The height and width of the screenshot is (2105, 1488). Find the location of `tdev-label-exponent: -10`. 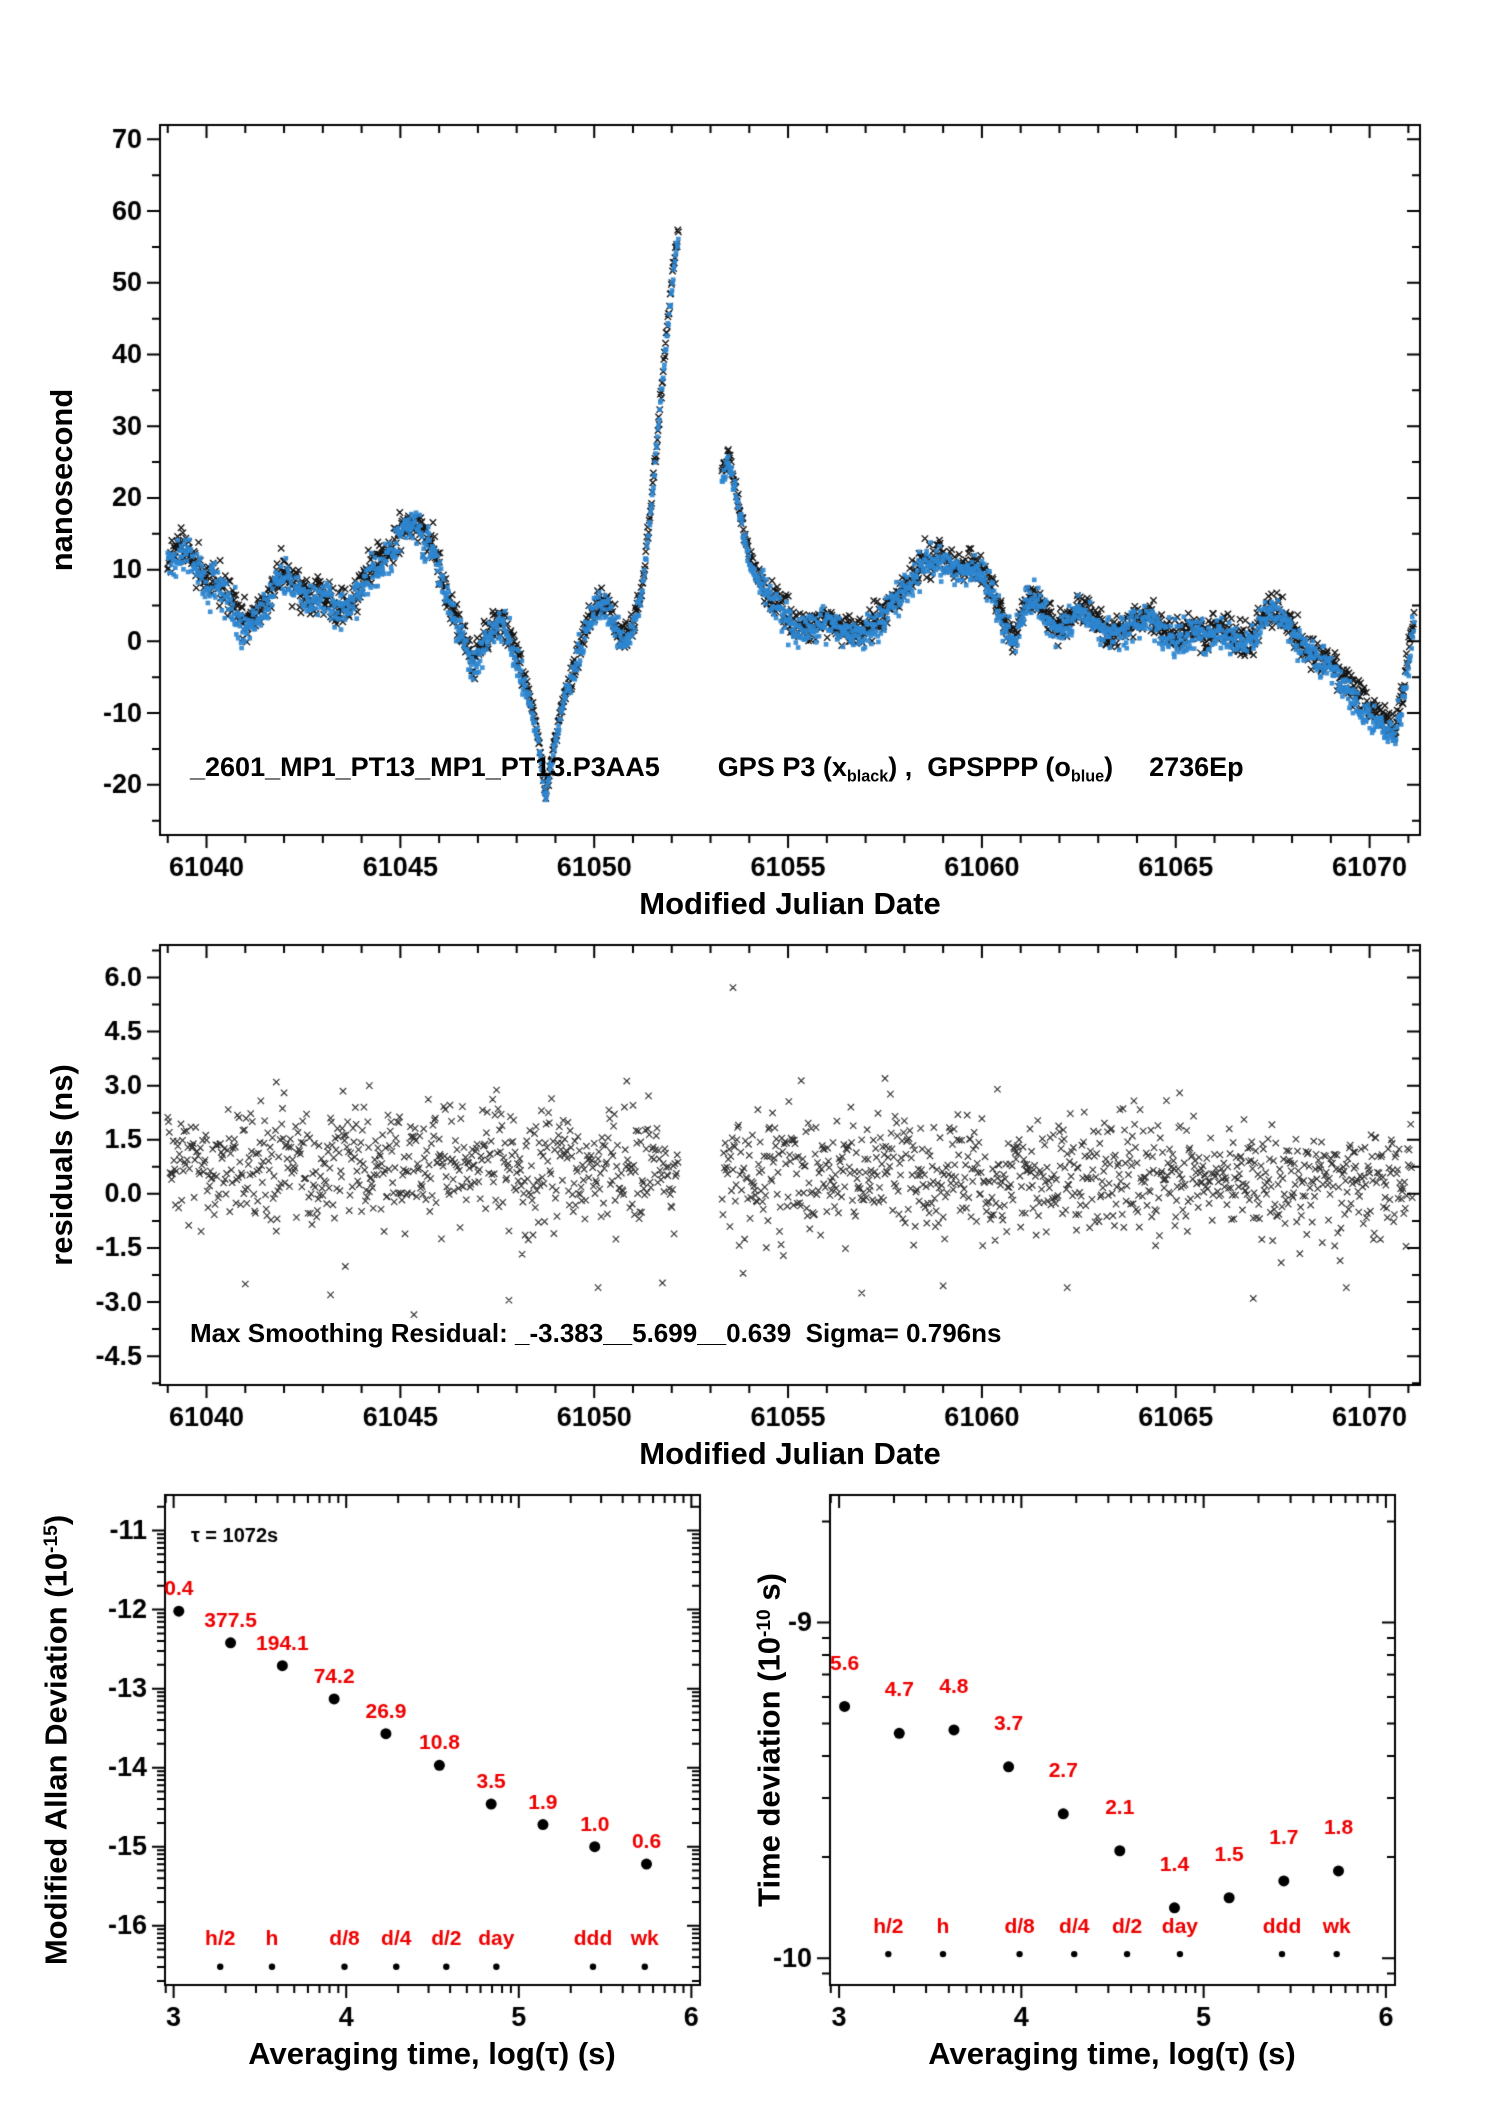

tdev-label-exponent: -10 is located at coordinates (764, 1623).